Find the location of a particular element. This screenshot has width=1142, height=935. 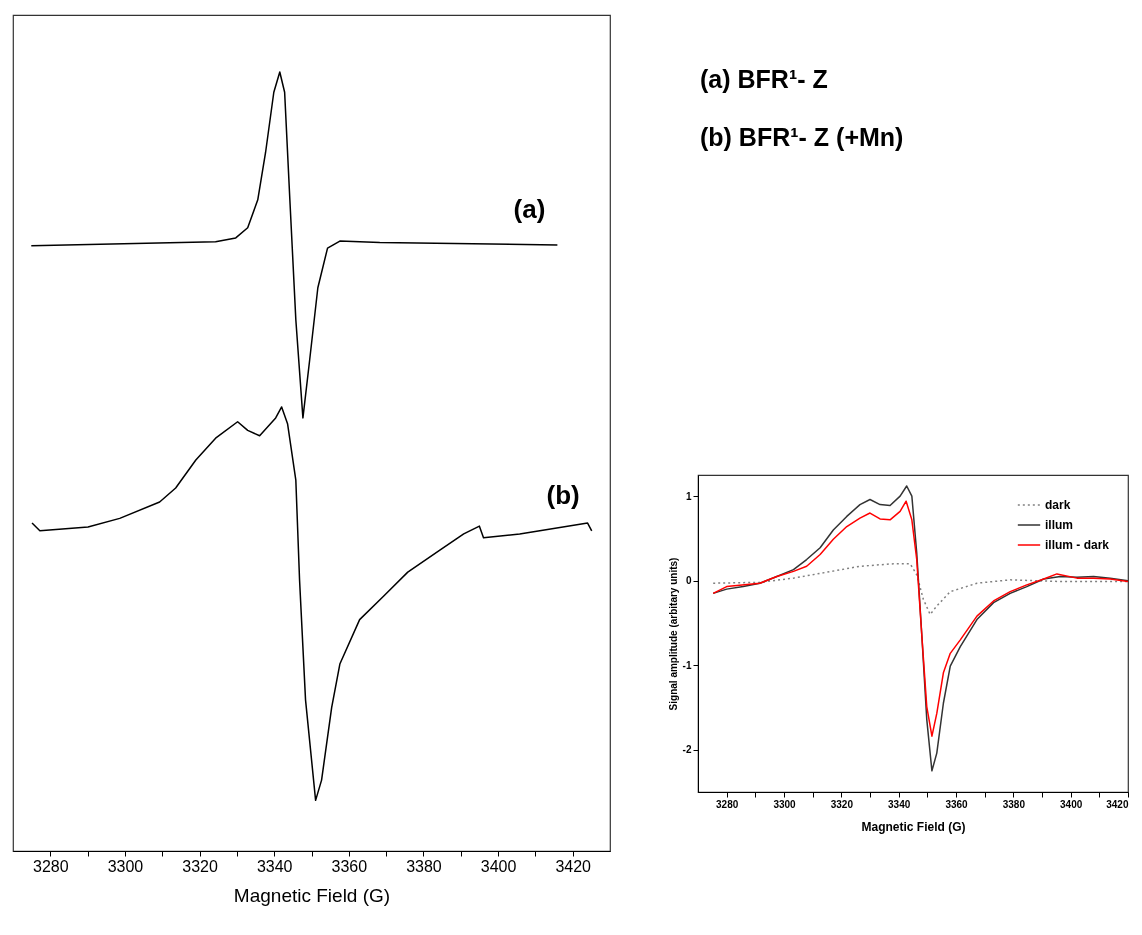

y-tick-label: -1 is located at coordinates (687, 665).